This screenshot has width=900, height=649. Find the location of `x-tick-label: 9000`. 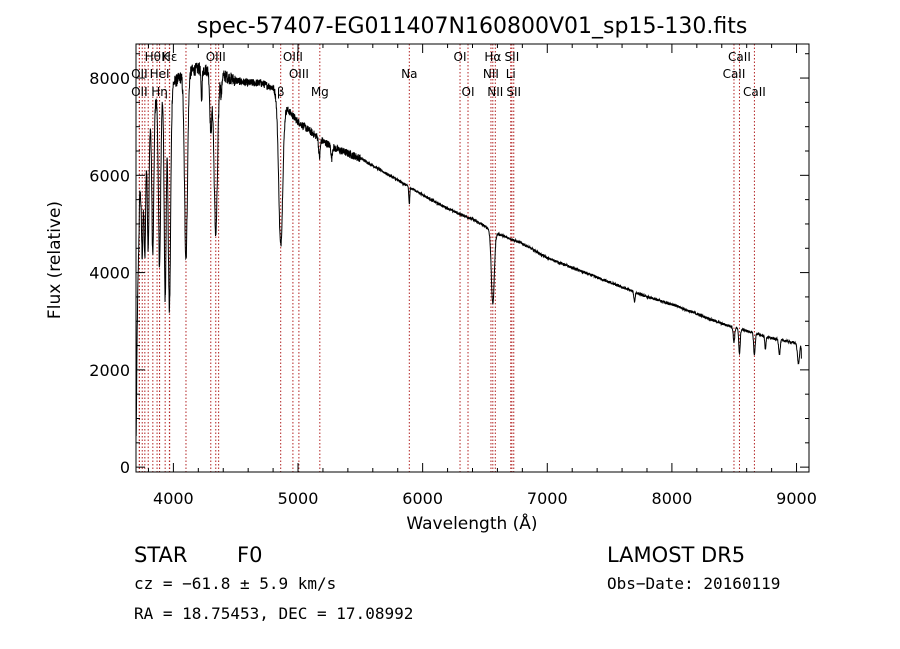

x-tick-label: 9000 is located at coordinates (796, 498).